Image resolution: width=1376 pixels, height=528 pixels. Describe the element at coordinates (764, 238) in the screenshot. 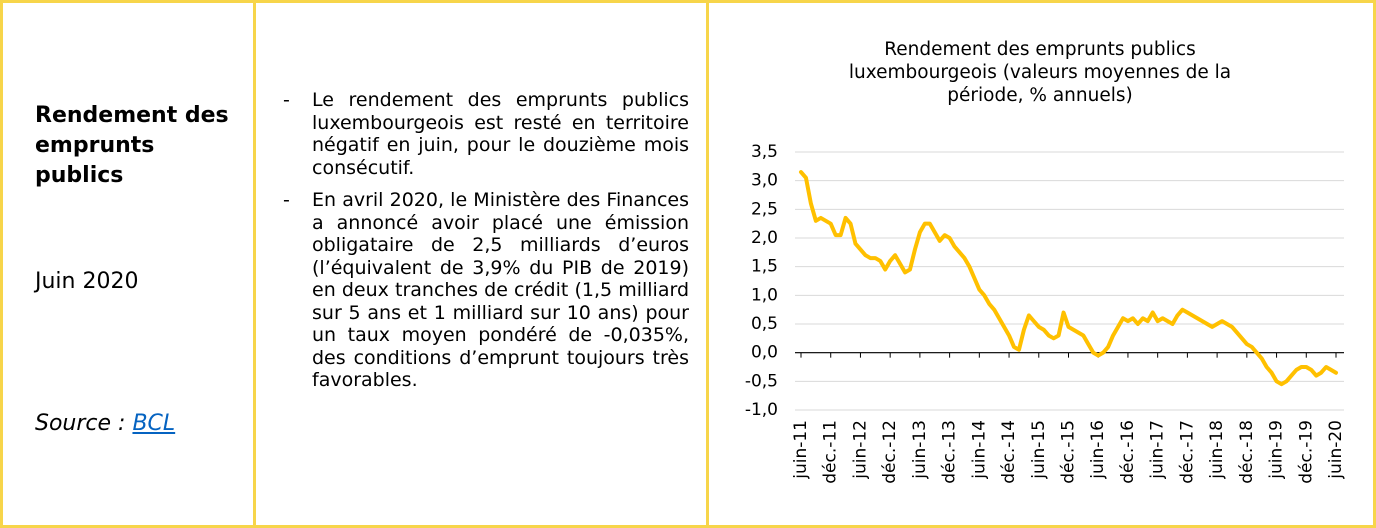

I see `y-tick-label: 2,0` at that location.